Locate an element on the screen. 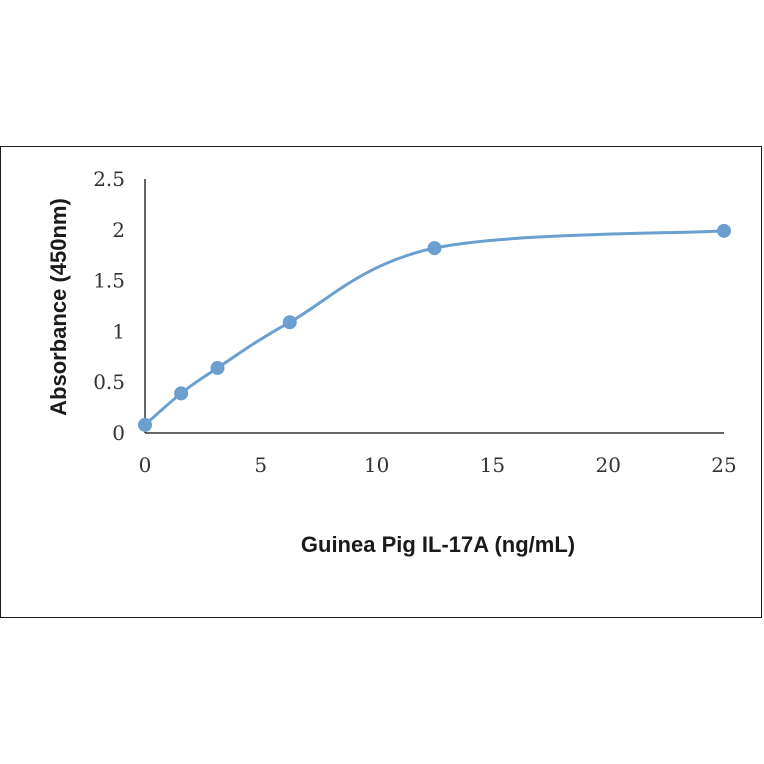  x-tick-label: 15 is located at coordinates (492, 465).